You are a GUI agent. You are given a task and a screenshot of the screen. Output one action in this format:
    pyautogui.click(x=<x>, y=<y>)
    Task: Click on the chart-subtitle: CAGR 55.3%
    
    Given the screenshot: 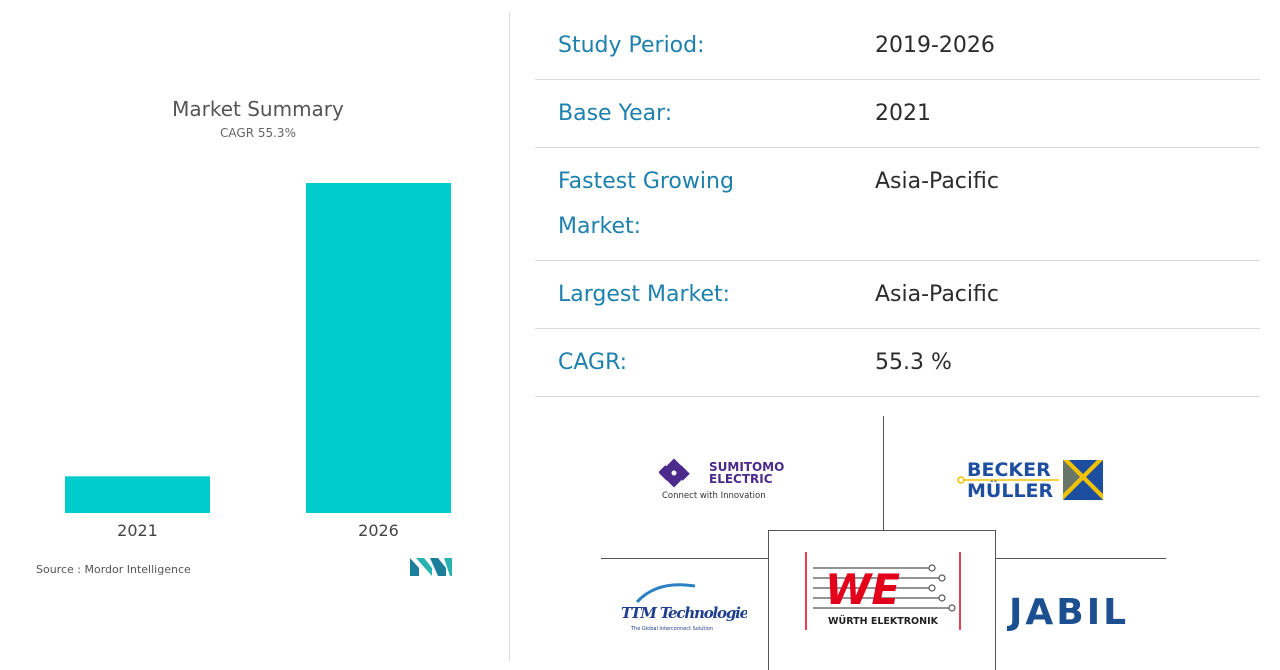 What is the action you would take?
    pyautogui.click(x=258, y=133)
    